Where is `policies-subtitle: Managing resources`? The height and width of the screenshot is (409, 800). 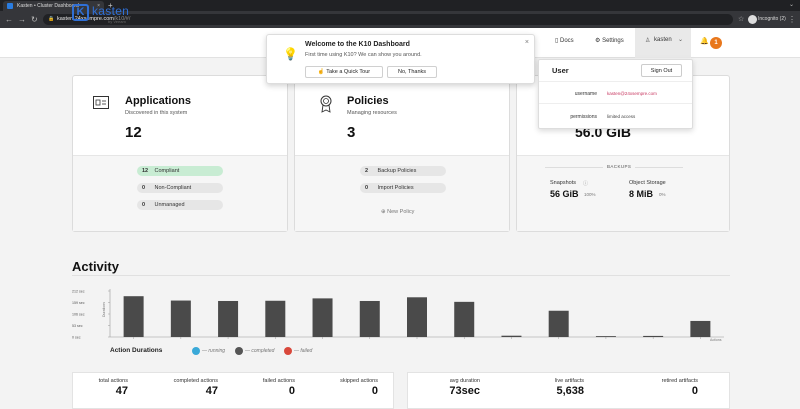
policies-subtitle: Managing resources is located at coordinates (372, 113).